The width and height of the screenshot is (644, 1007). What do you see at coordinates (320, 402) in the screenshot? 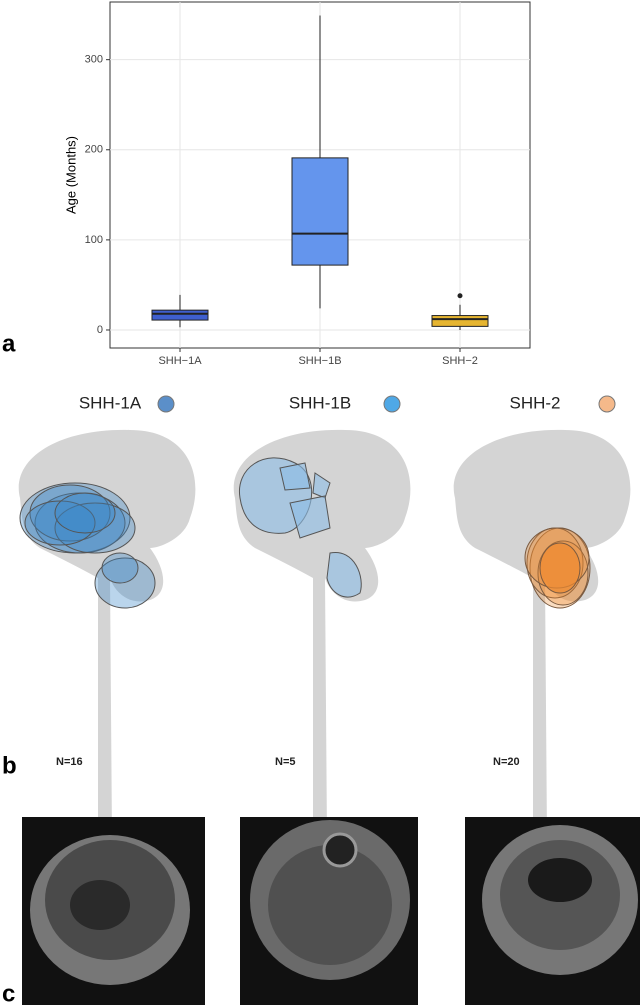
I see `location-title: SHH-1B` at bounding box center [320, 402].